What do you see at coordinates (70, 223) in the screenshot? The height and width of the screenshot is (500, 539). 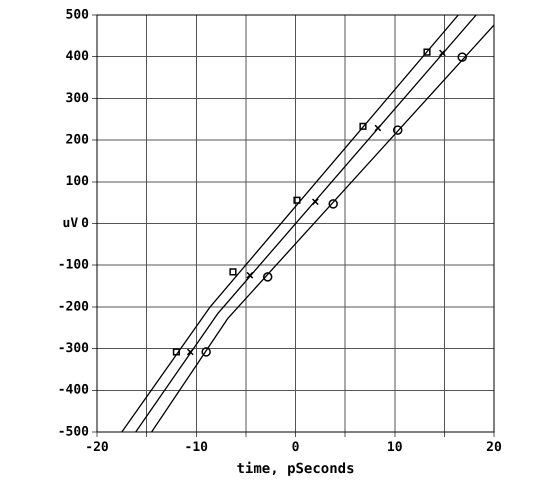 I see `y-axis-title: uV` at bounding box center [70, 223].